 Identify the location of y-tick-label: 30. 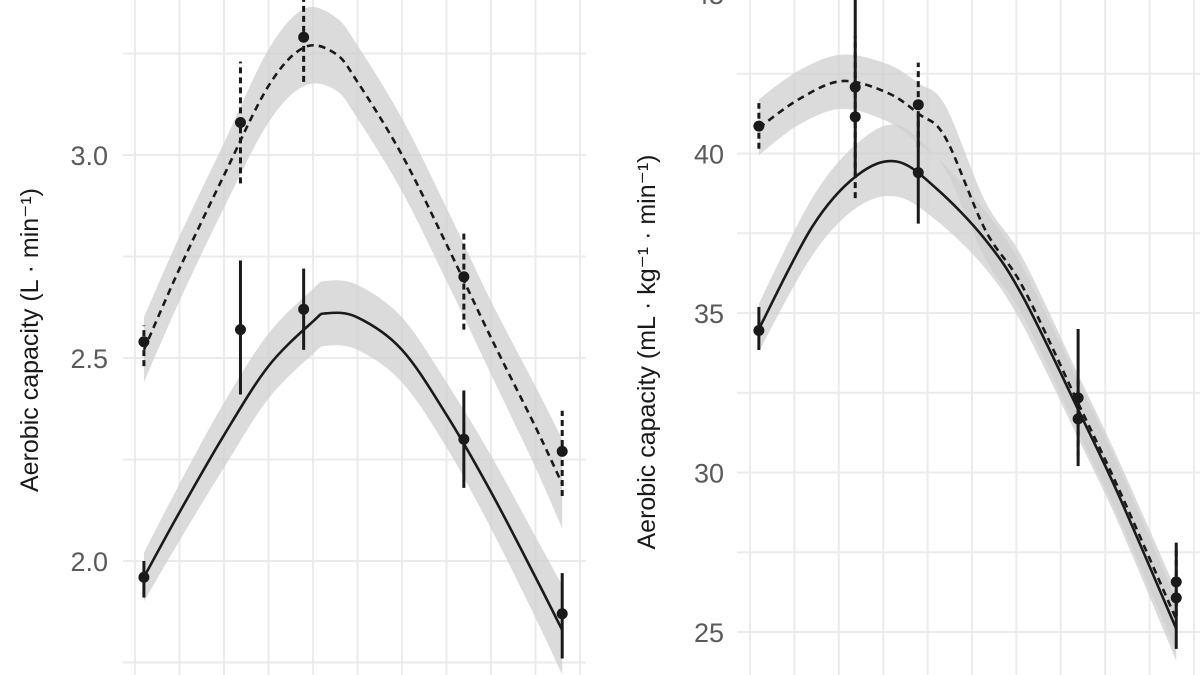
(709, 474).